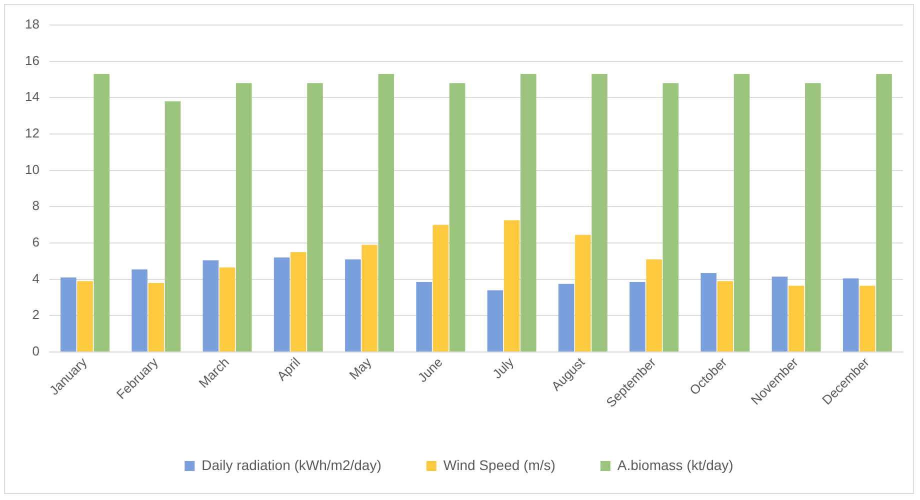  I want to click on legend-label: Wind Speed (m/s), so click(499, 464).